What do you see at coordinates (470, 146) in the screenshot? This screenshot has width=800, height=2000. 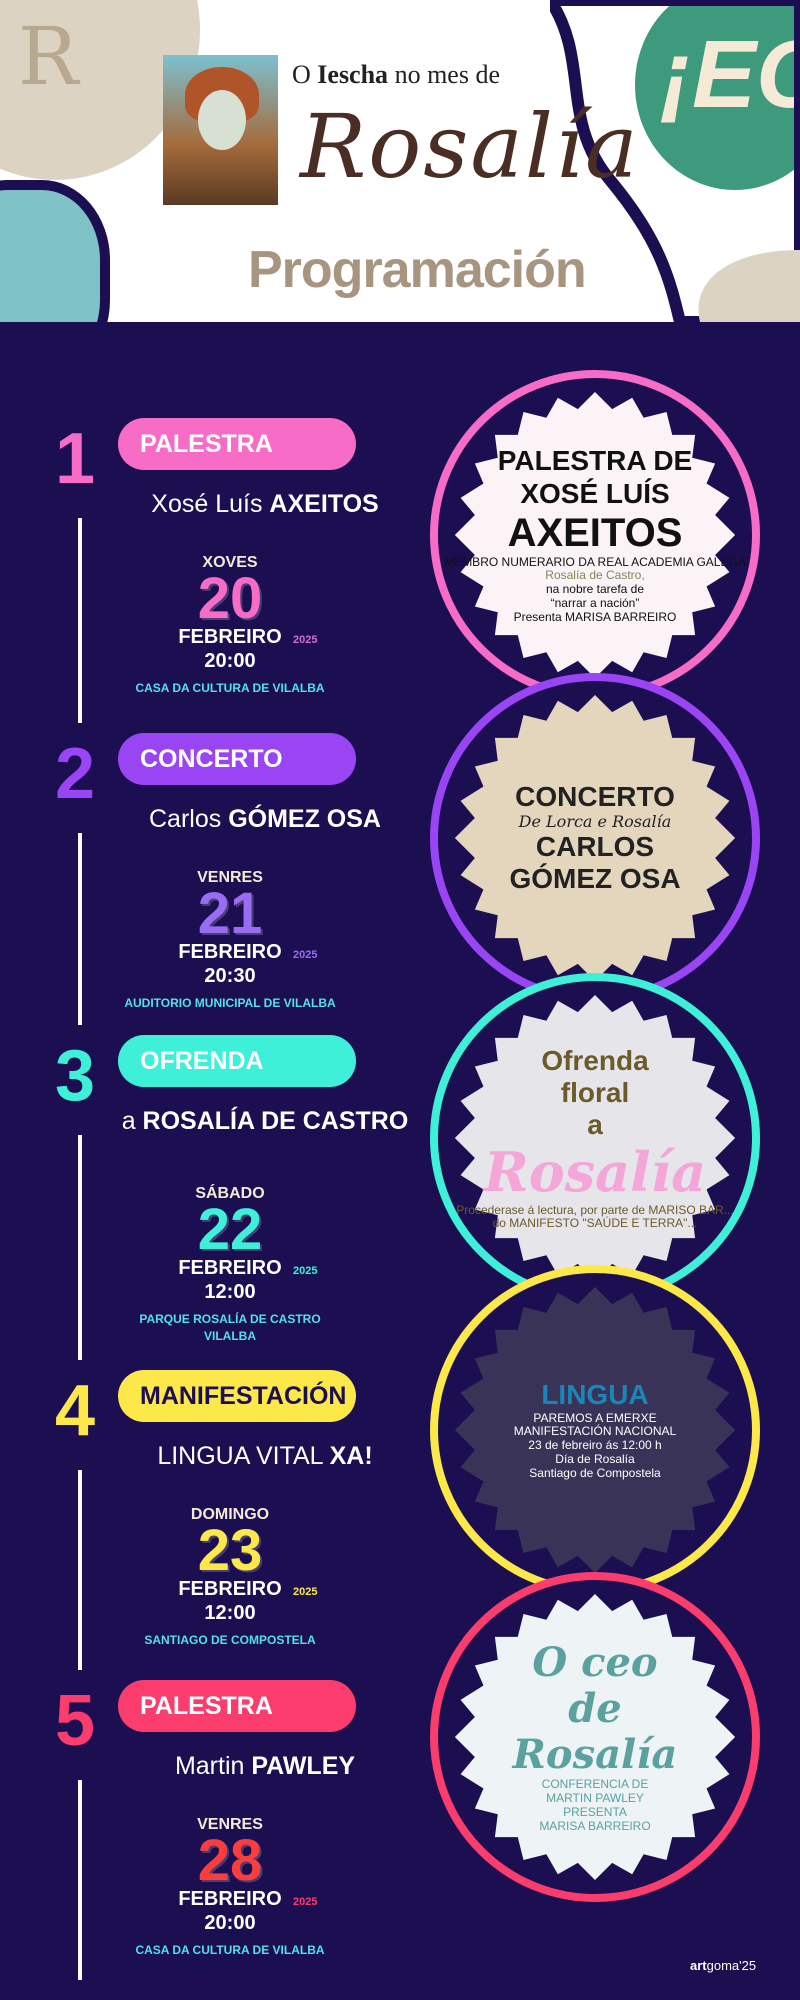 I see `script-title: Rosalía` at bounding box center [470, 146].